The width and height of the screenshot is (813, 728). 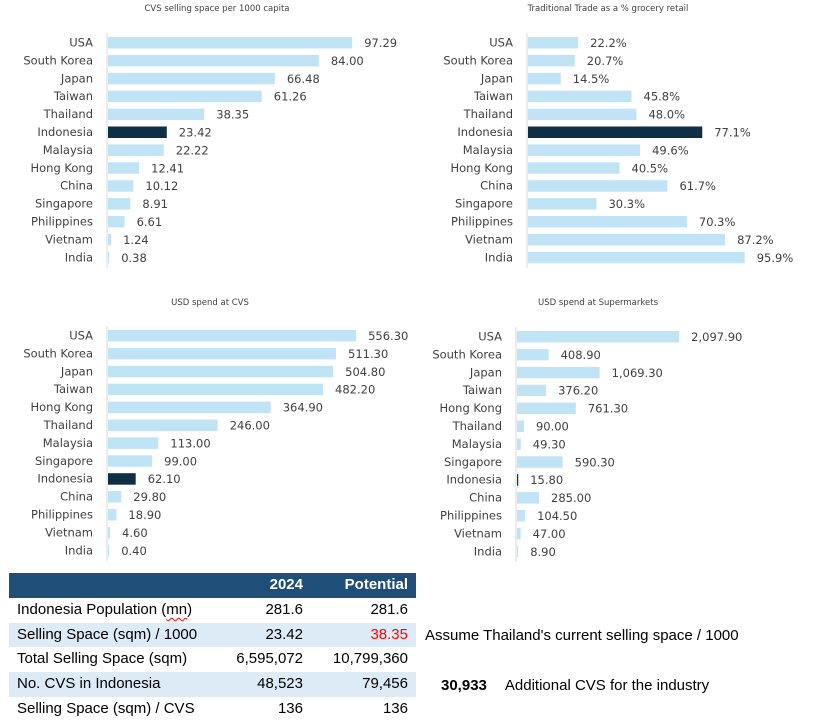 I want to click on category-label: Philippines, so click(x=482, y=222).